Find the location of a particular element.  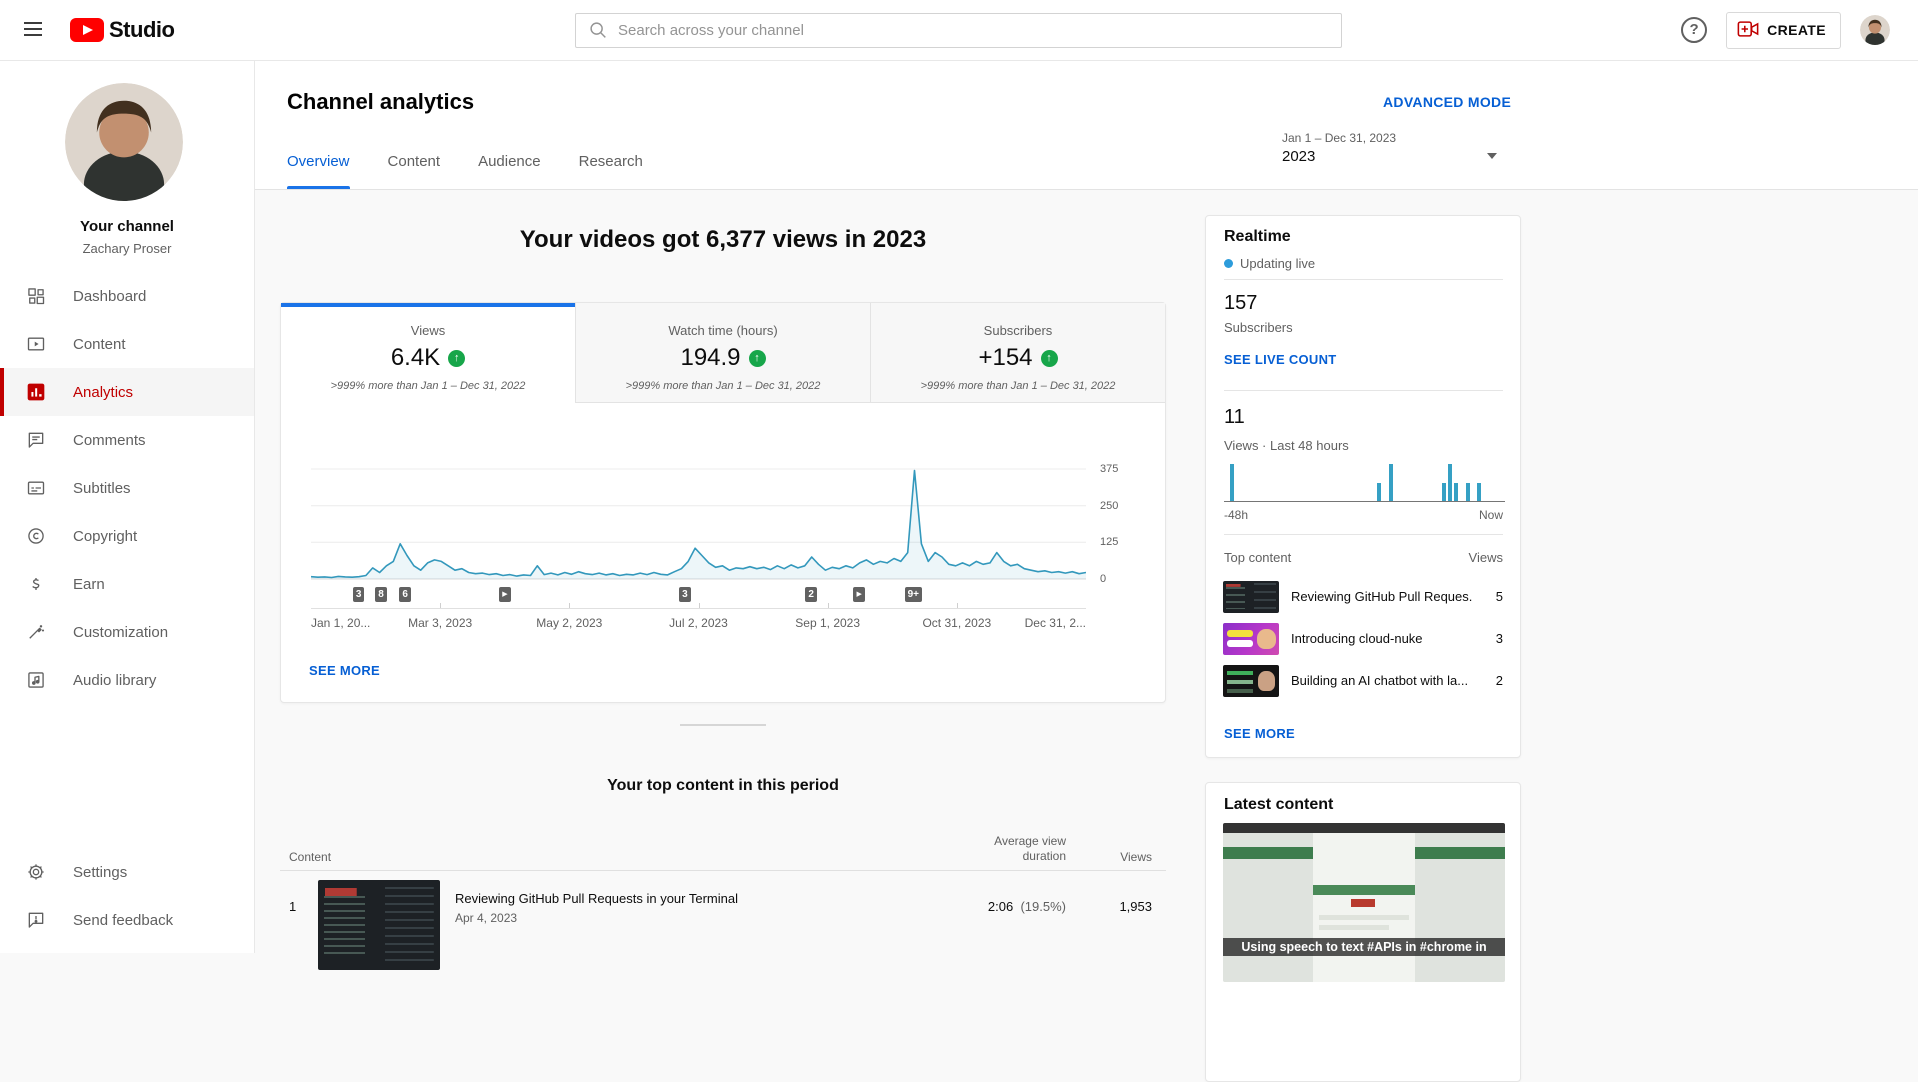

channel-avatar is located at coordinates (124, 142).